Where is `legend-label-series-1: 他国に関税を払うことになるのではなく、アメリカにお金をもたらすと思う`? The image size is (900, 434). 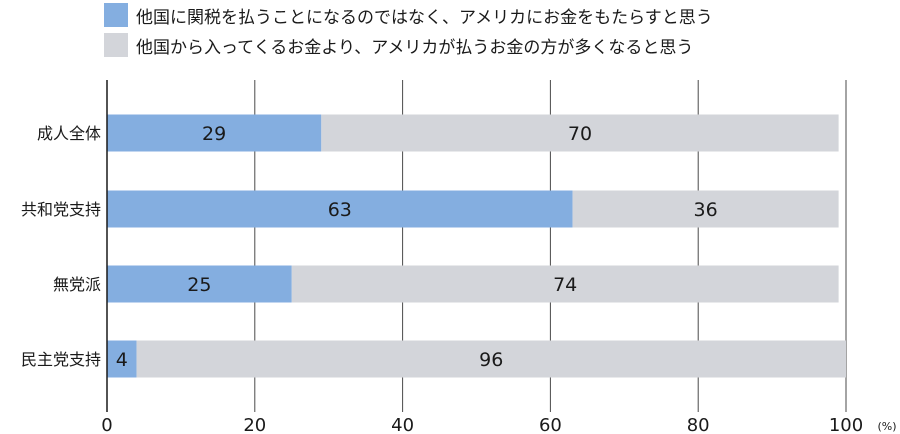
legend-label-series-1: 他国に関税を払うことになるのではなく、アメリカにお金をもたらすと思う is located at coordinates (424, 17).